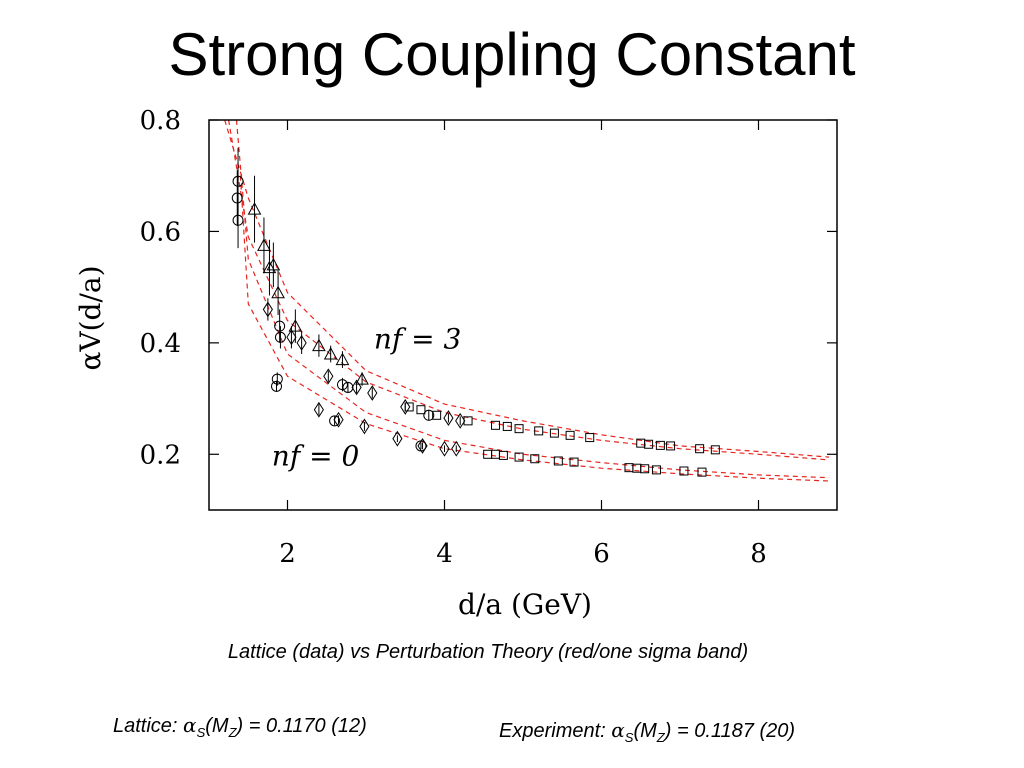 The height and width of the screenshot is (768, 1024). What do you see at coordinates (315, 455) in the screenshot?
I see `curve-annotation: nf = 0` at bounding box center [315, 455].